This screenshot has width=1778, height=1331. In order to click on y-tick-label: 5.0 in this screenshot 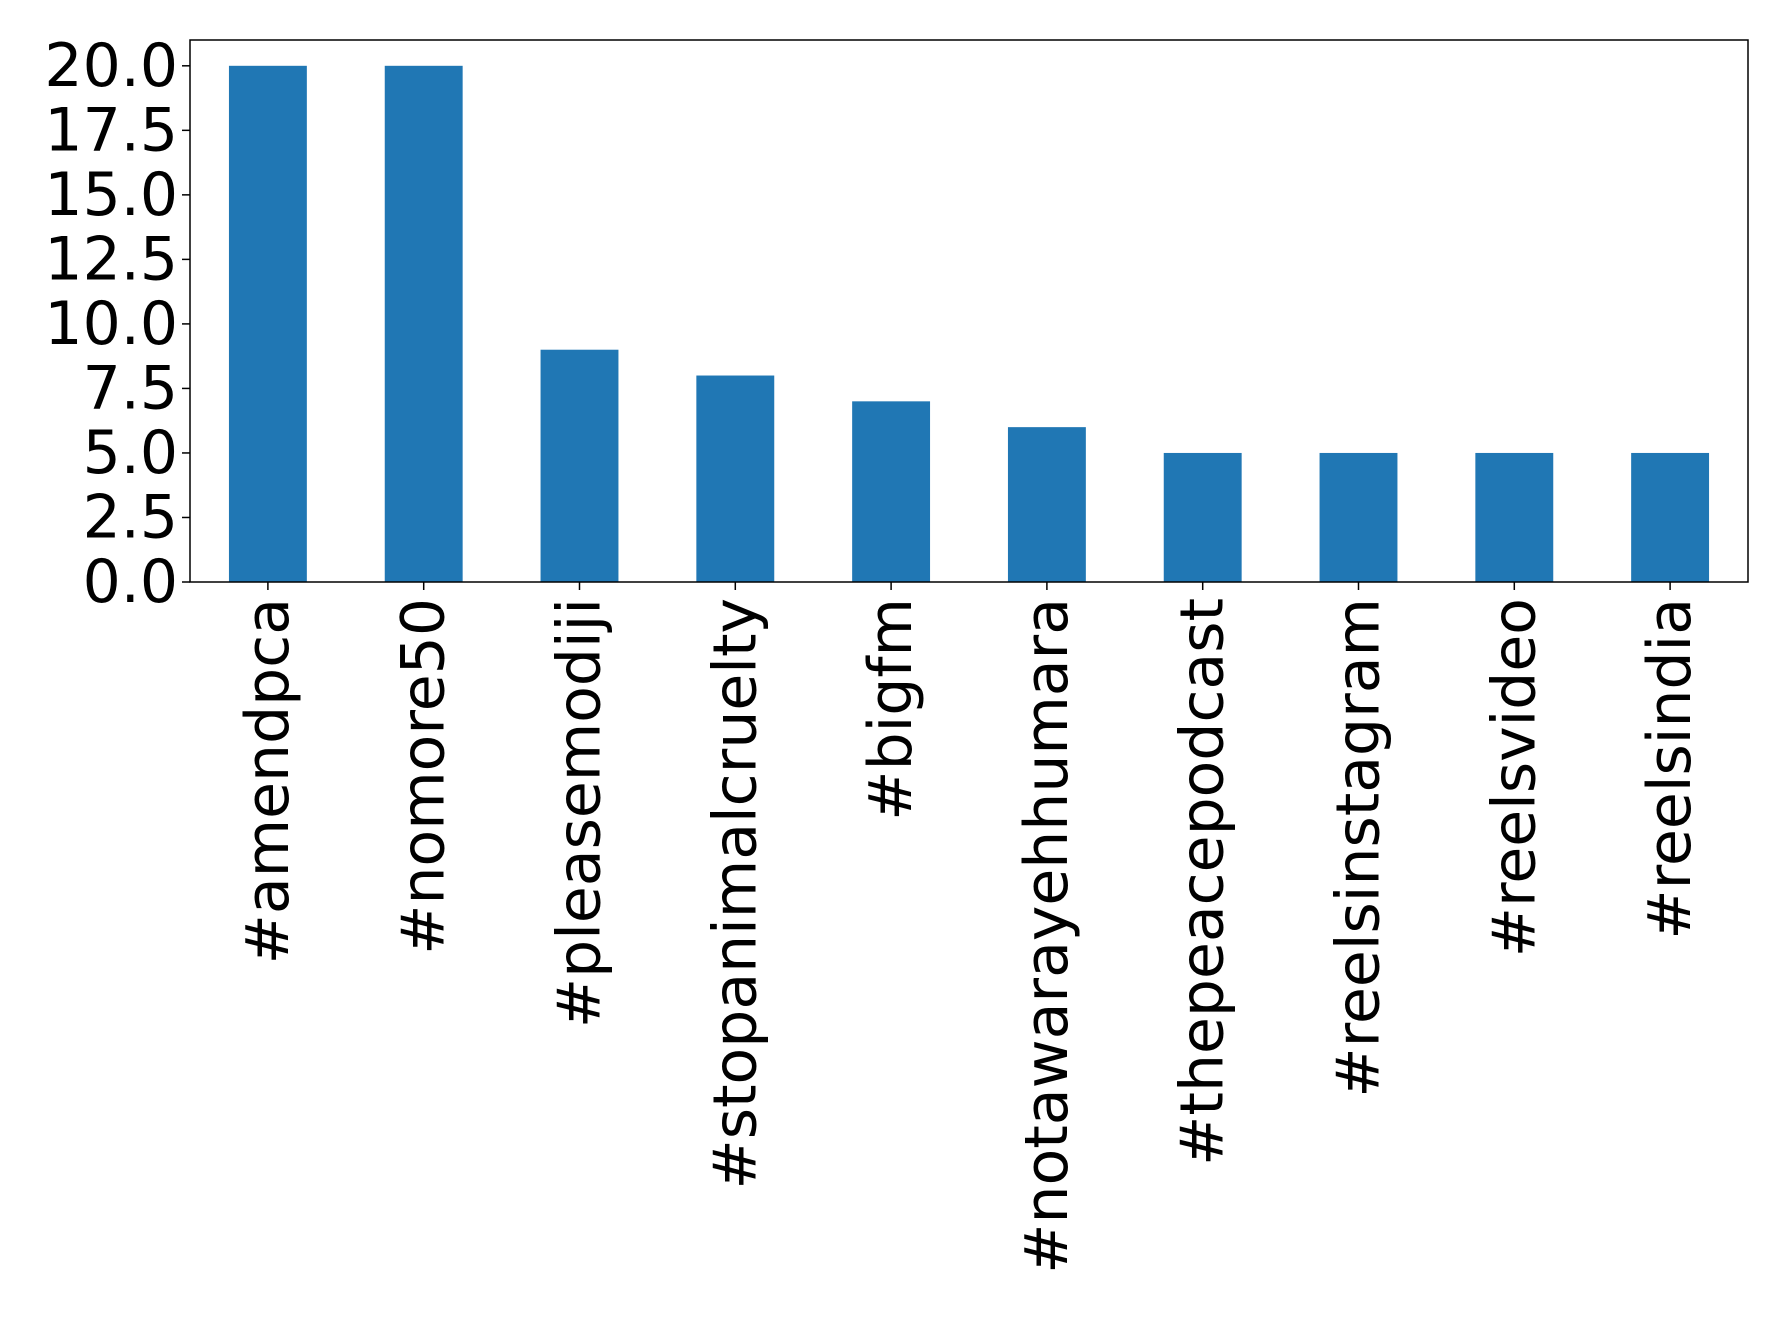, I will do `click(130, 453)`.